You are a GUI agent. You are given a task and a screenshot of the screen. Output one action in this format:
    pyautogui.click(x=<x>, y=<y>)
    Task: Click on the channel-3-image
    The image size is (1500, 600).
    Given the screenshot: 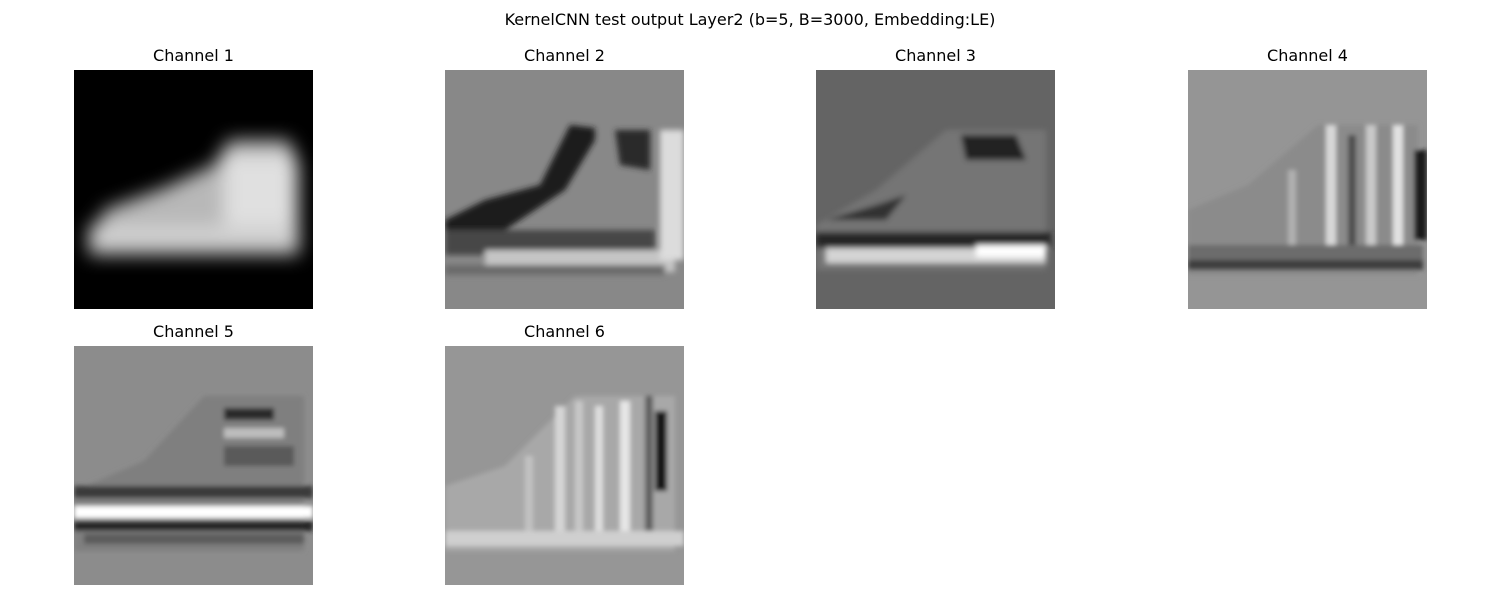 What is the action you would take?
    pyautogui.click(x=935, y=189)
    